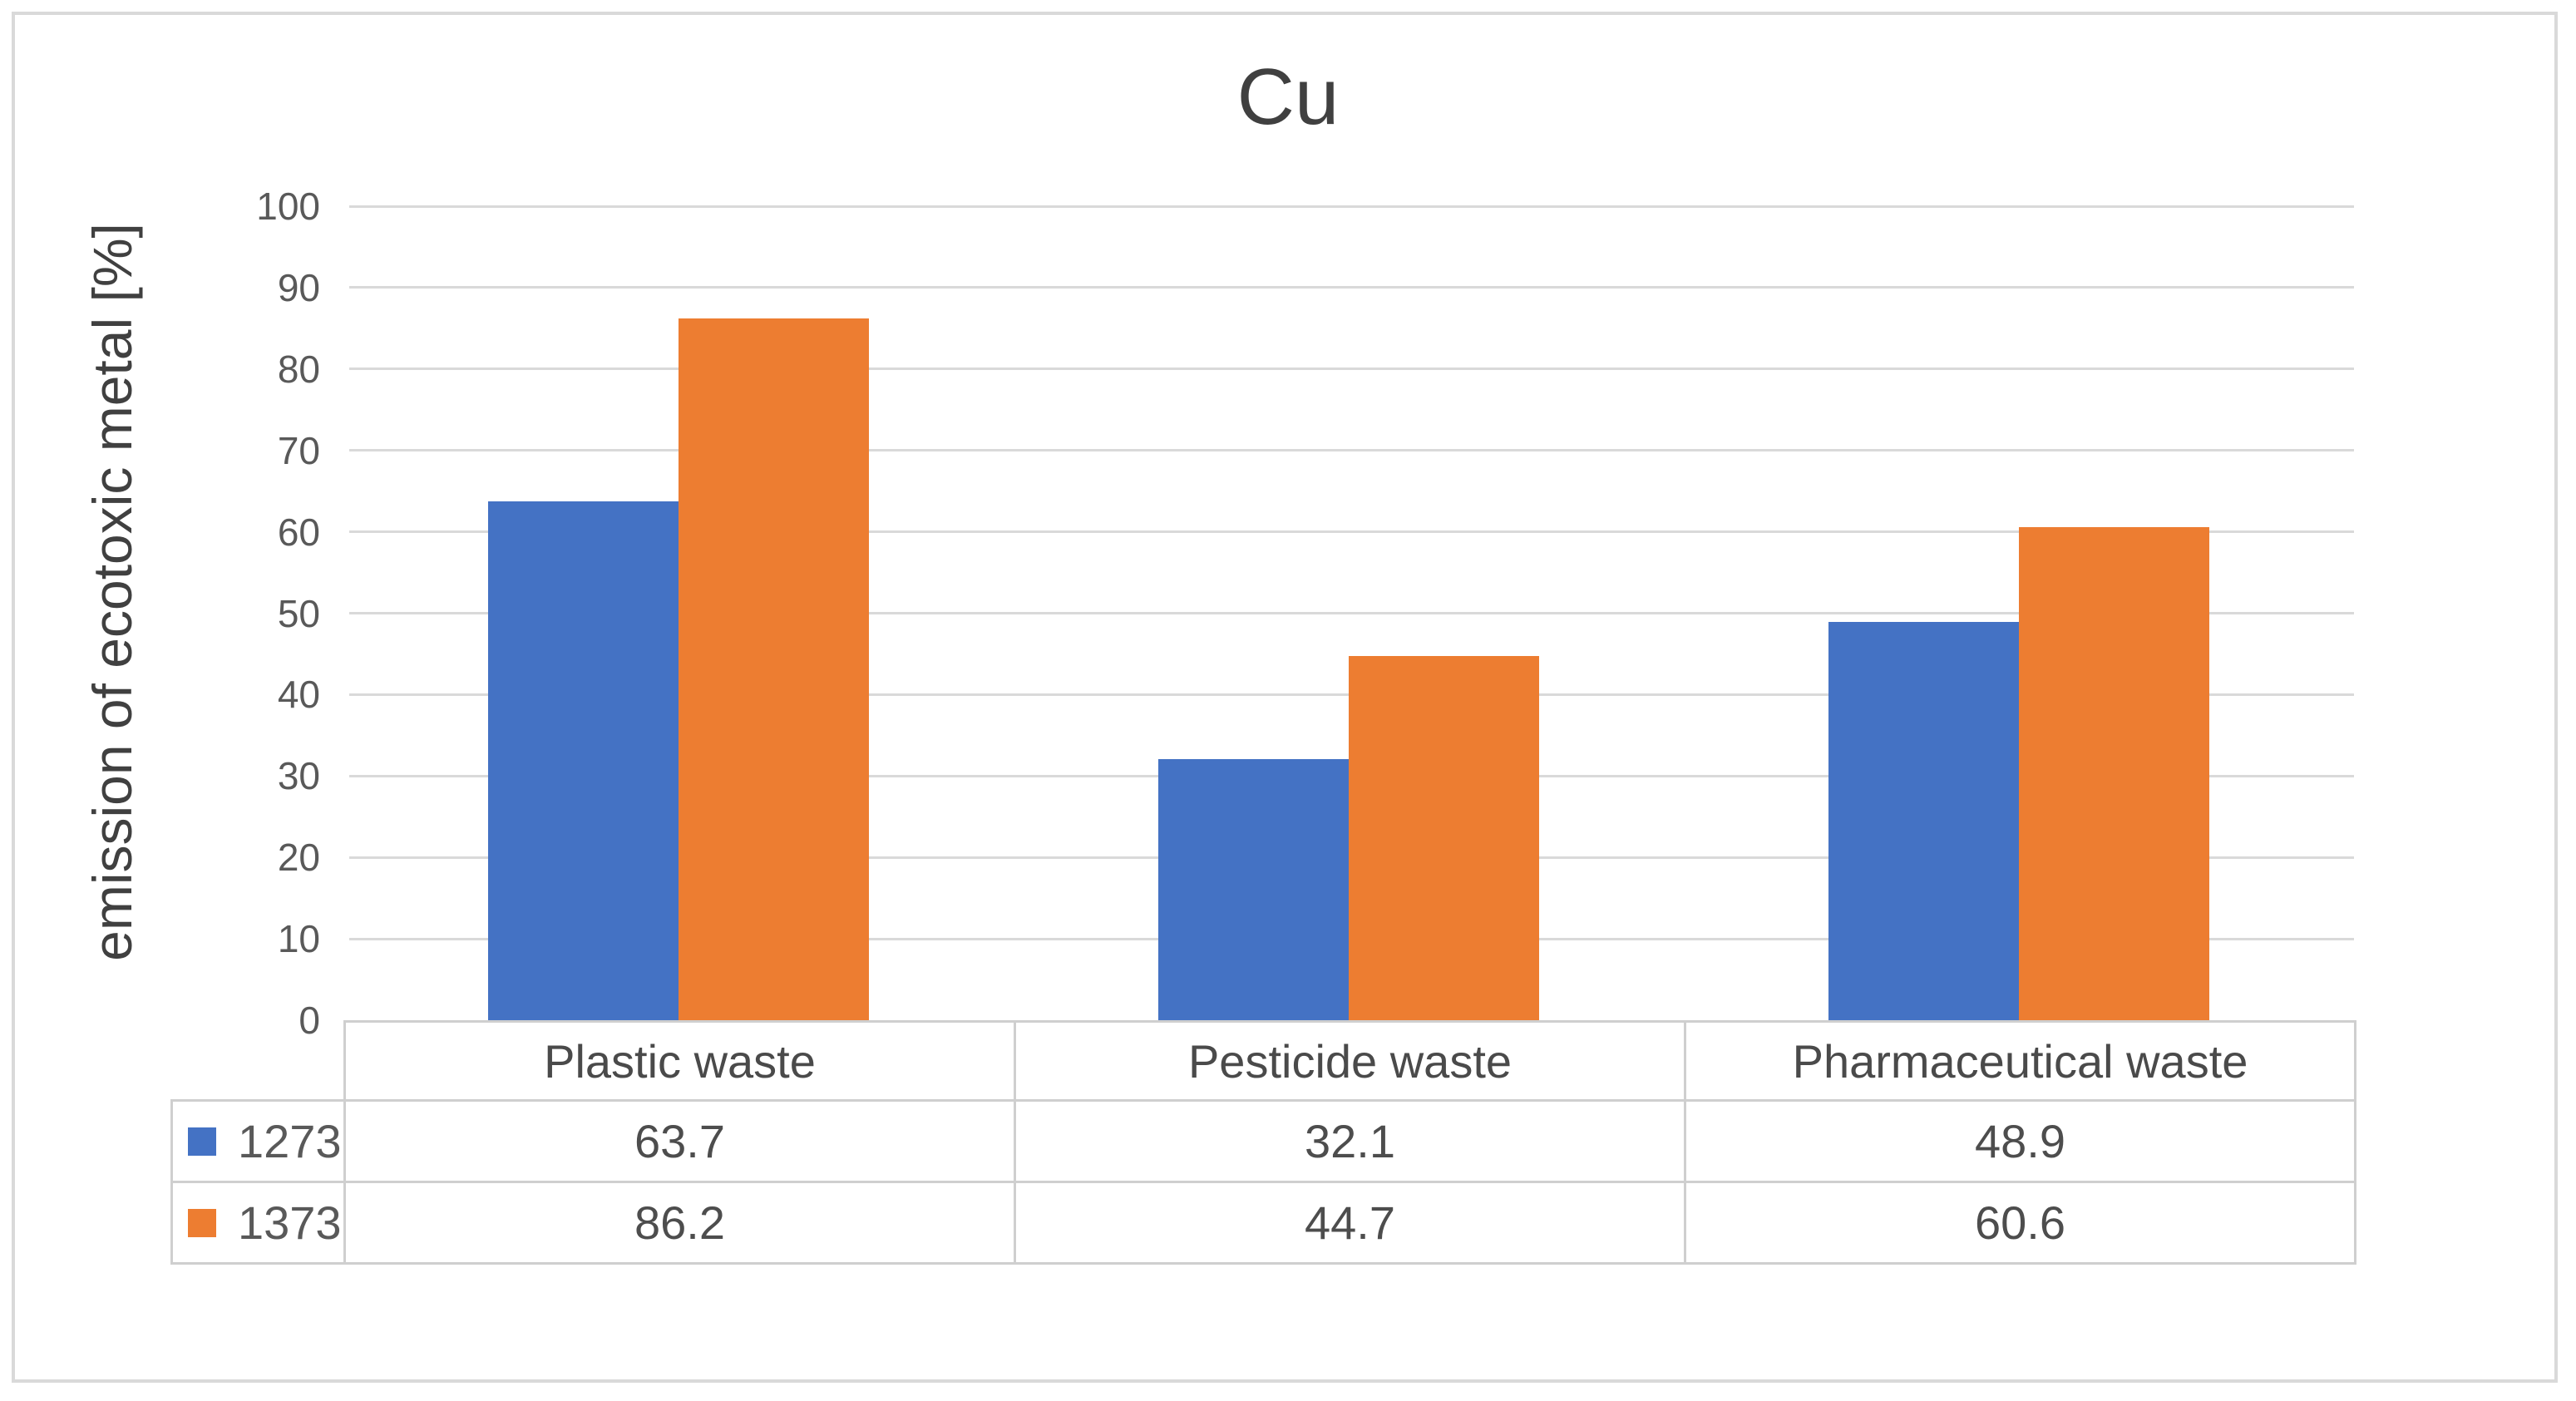 The height and width of the screenshot is (1401, 2576). Describe the element at coordinates (298, 939) in the screenshot. I see `y-tick-label-10: 10` at that location.